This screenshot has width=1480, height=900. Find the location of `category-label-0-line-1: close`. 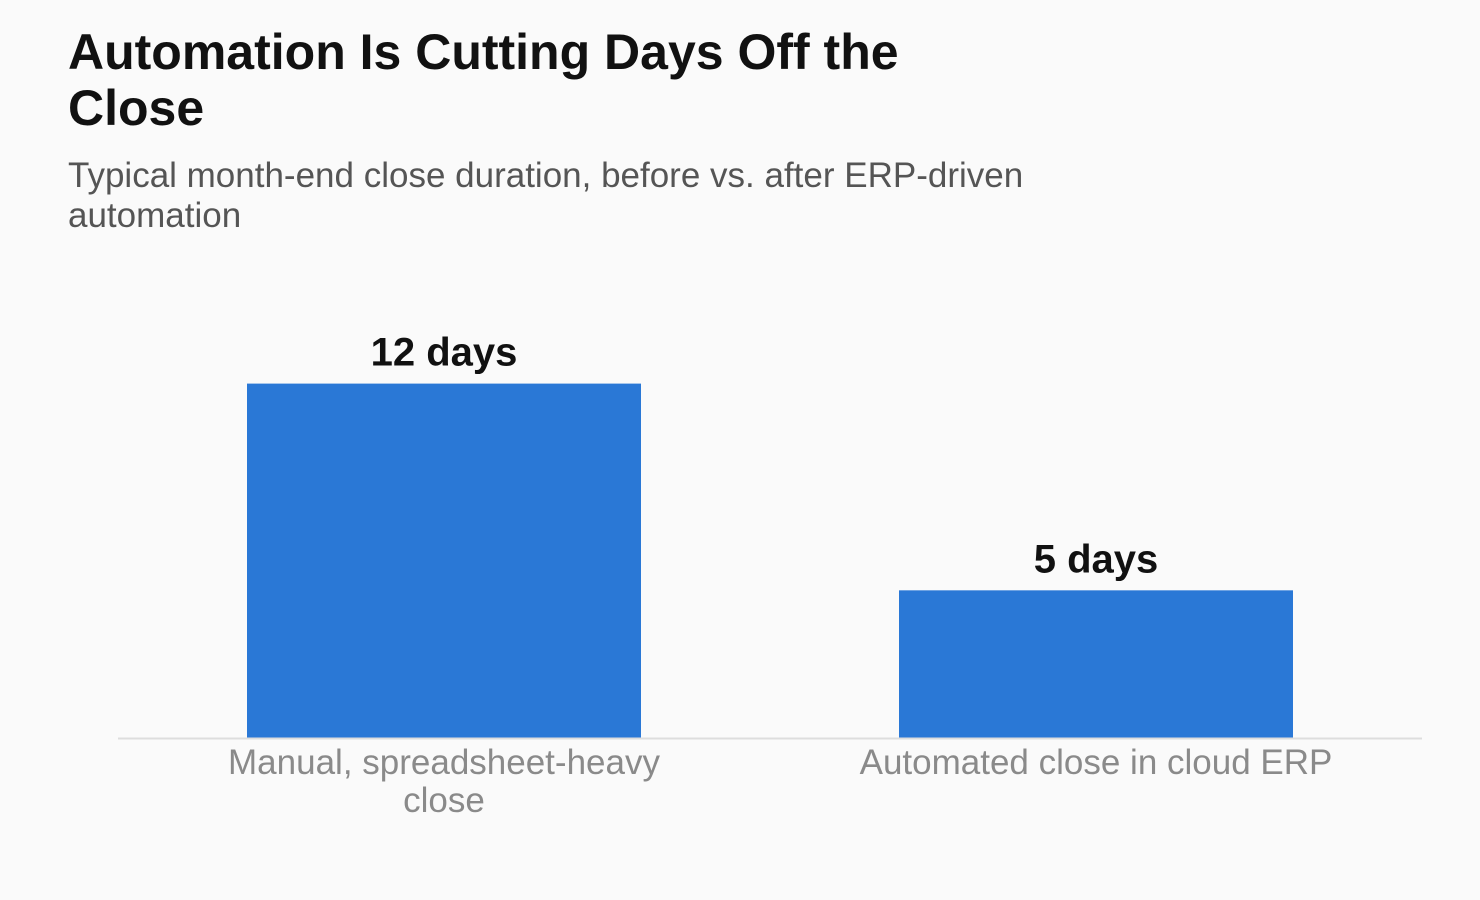

category-label-0-line-1: close is located at coordinates (444, 800).